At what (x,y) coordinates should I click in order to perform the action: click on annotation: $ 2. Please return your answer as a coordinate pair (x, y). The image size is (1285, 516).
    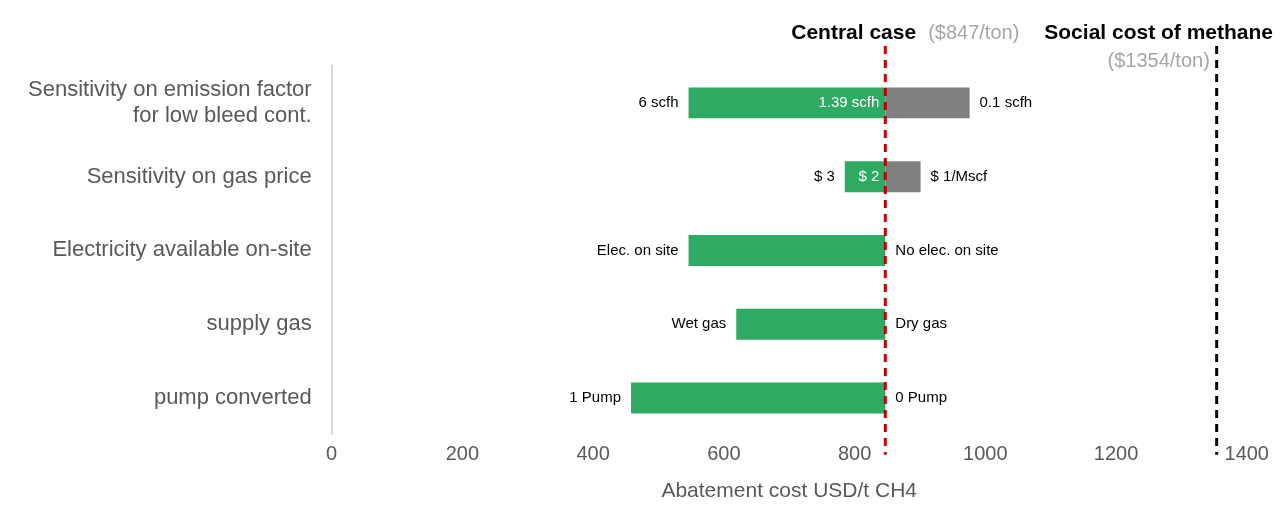
    Looking at the image, I should click on (869, 175).